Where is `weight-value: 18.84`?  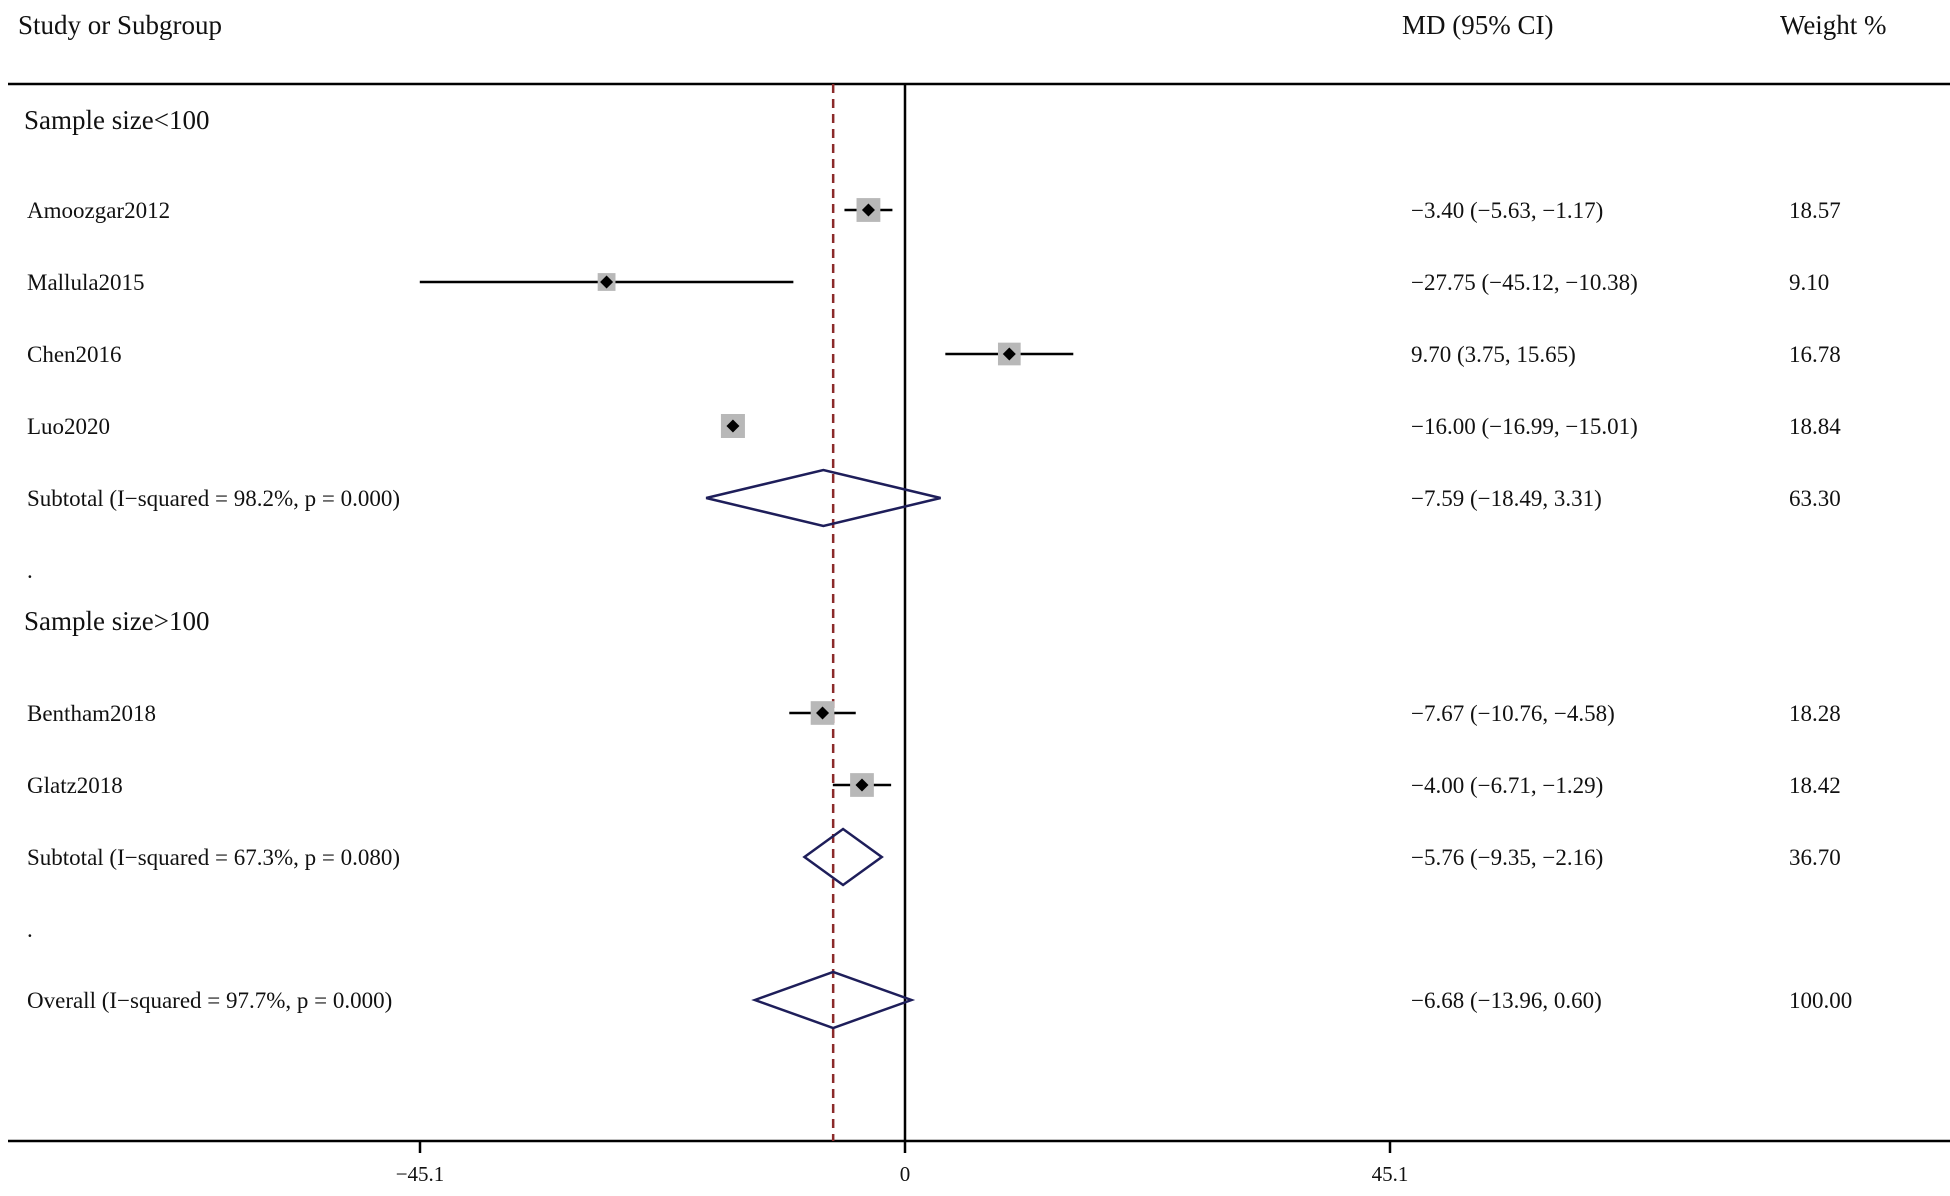
weight-value: 18.84 is located at coordinates (1815, 426).